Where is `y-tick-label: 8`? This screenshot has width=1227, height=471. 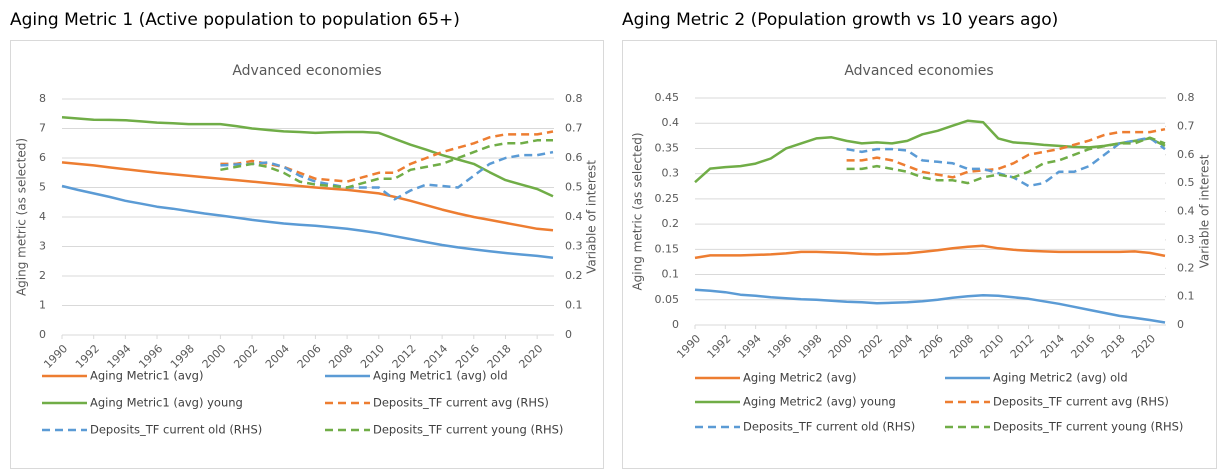
y-tick-label: 8 is located at coordinates (42, 98).